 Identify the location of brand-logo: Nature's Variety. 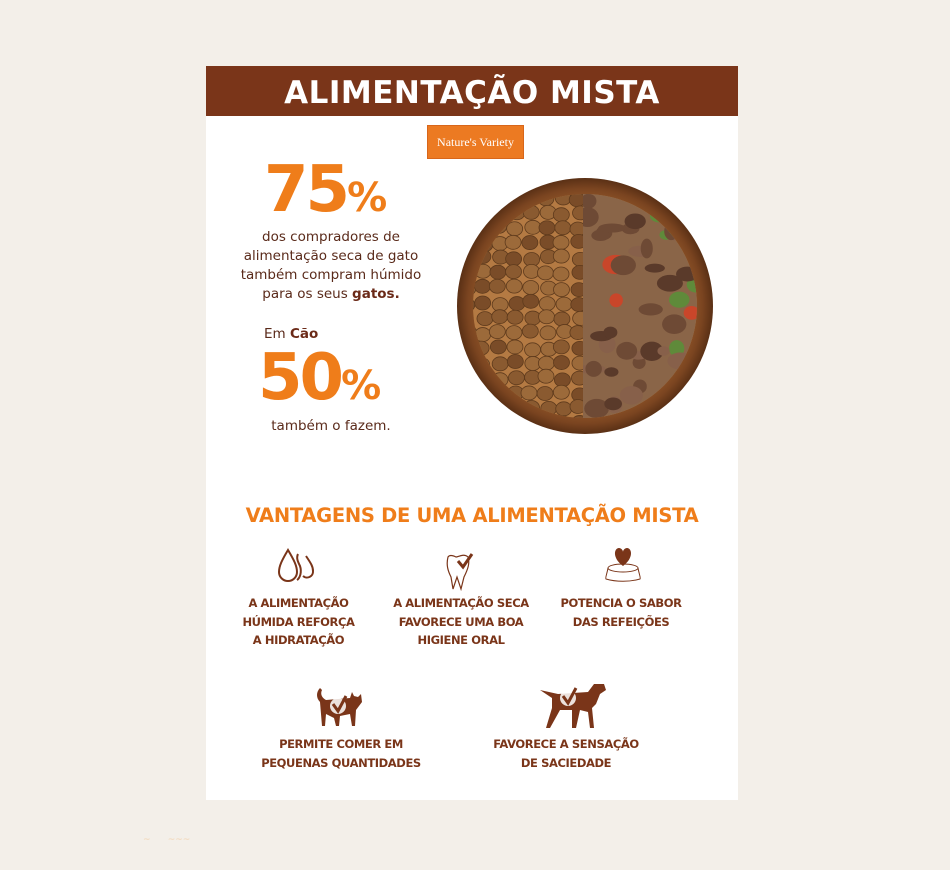
(475, 142).